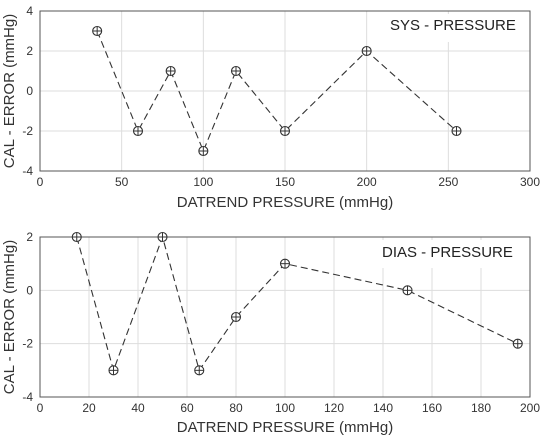 The width and height of the screenshot is (550, 447). Describe the element at coordinates (138, 408) in the screenshot. I see `x-tick-label: 40` at that location.